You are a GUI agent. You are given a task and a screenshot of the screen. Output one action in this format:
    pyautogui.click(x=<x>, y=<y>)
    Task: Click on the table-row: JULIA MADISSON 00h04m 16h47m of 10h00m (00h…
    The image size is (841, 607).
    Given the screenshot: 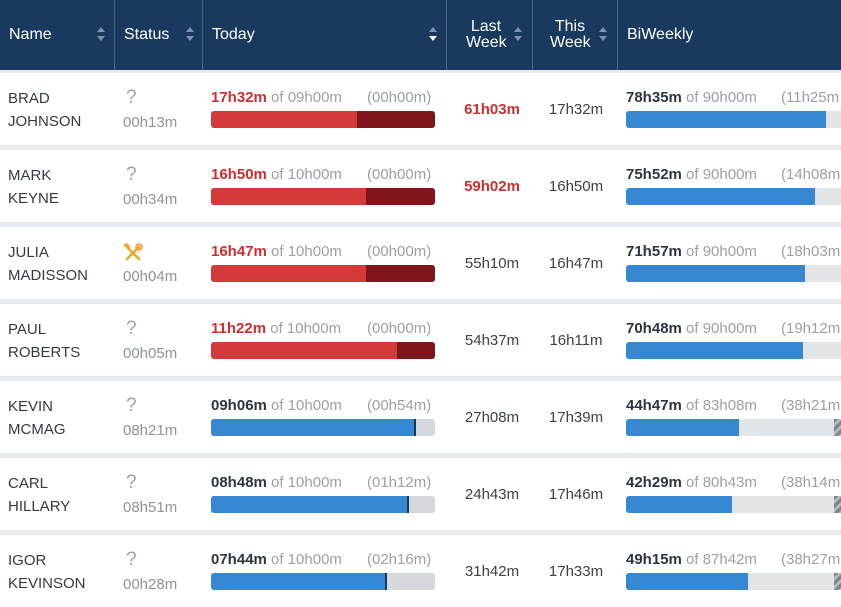 What is the action you would take?
    pyautogui.click(x=420, y=263)
    